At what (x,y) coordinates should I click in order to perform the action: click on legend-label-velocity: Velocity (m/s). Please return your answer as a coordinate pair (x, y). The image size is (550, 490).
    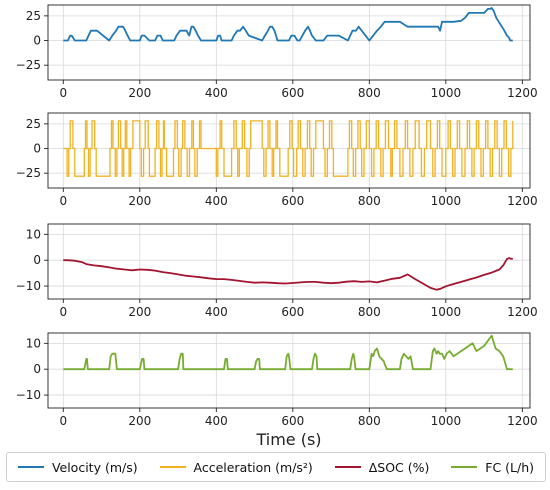
    Looking at the image, I should click on (94, 467).